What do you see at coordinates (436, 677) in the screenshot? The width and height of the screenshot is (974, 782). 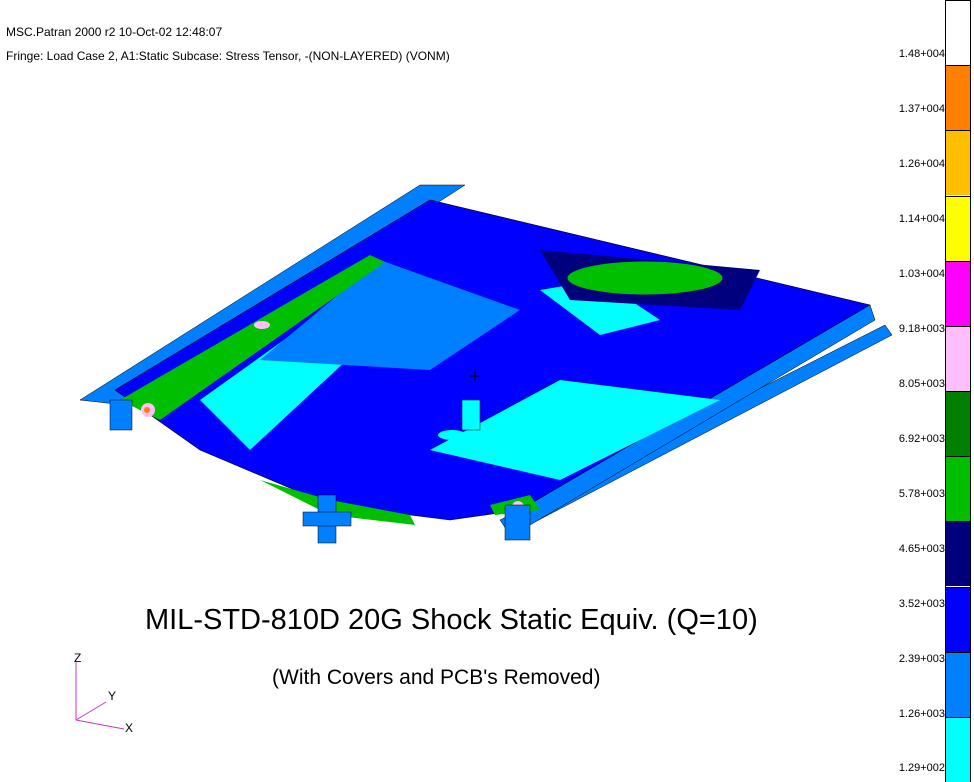 I see `plot-subtitle: (With Covers and PCB's Removed)` at bounding box center [436, 677].